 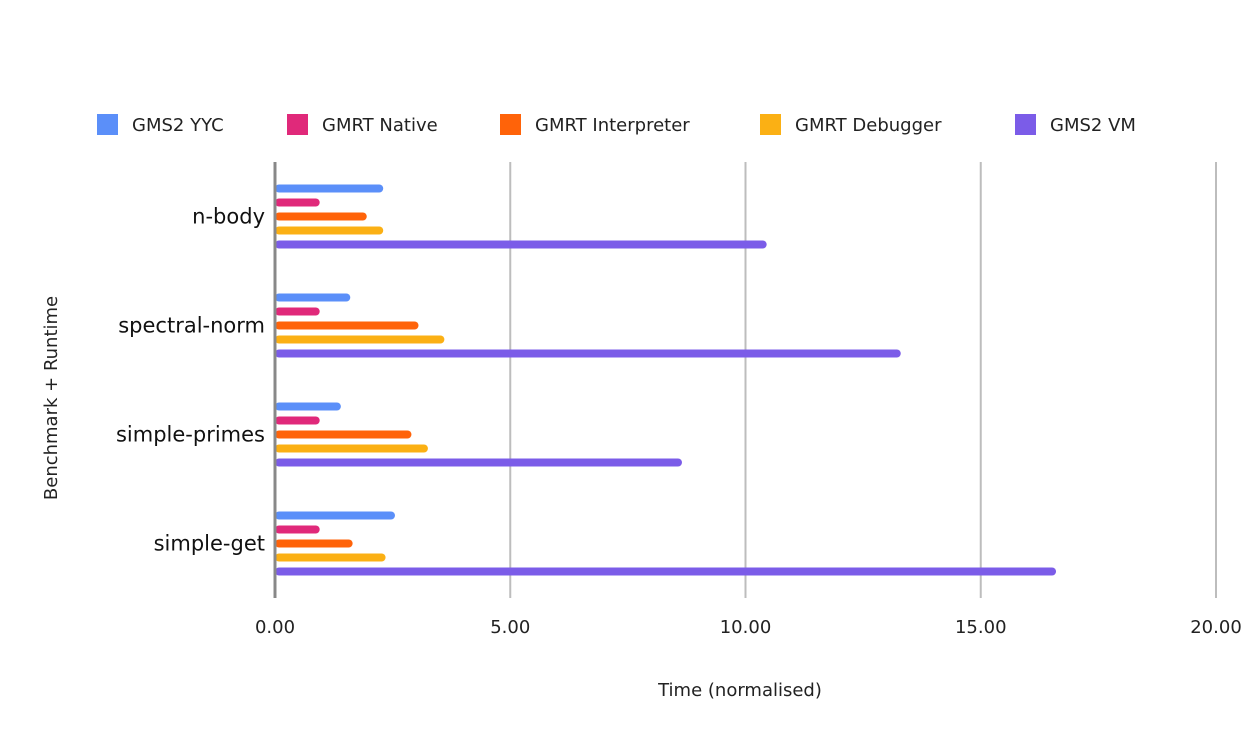 I want to click on legend-item: GMRT Debugger, so click(x=851, y=125).